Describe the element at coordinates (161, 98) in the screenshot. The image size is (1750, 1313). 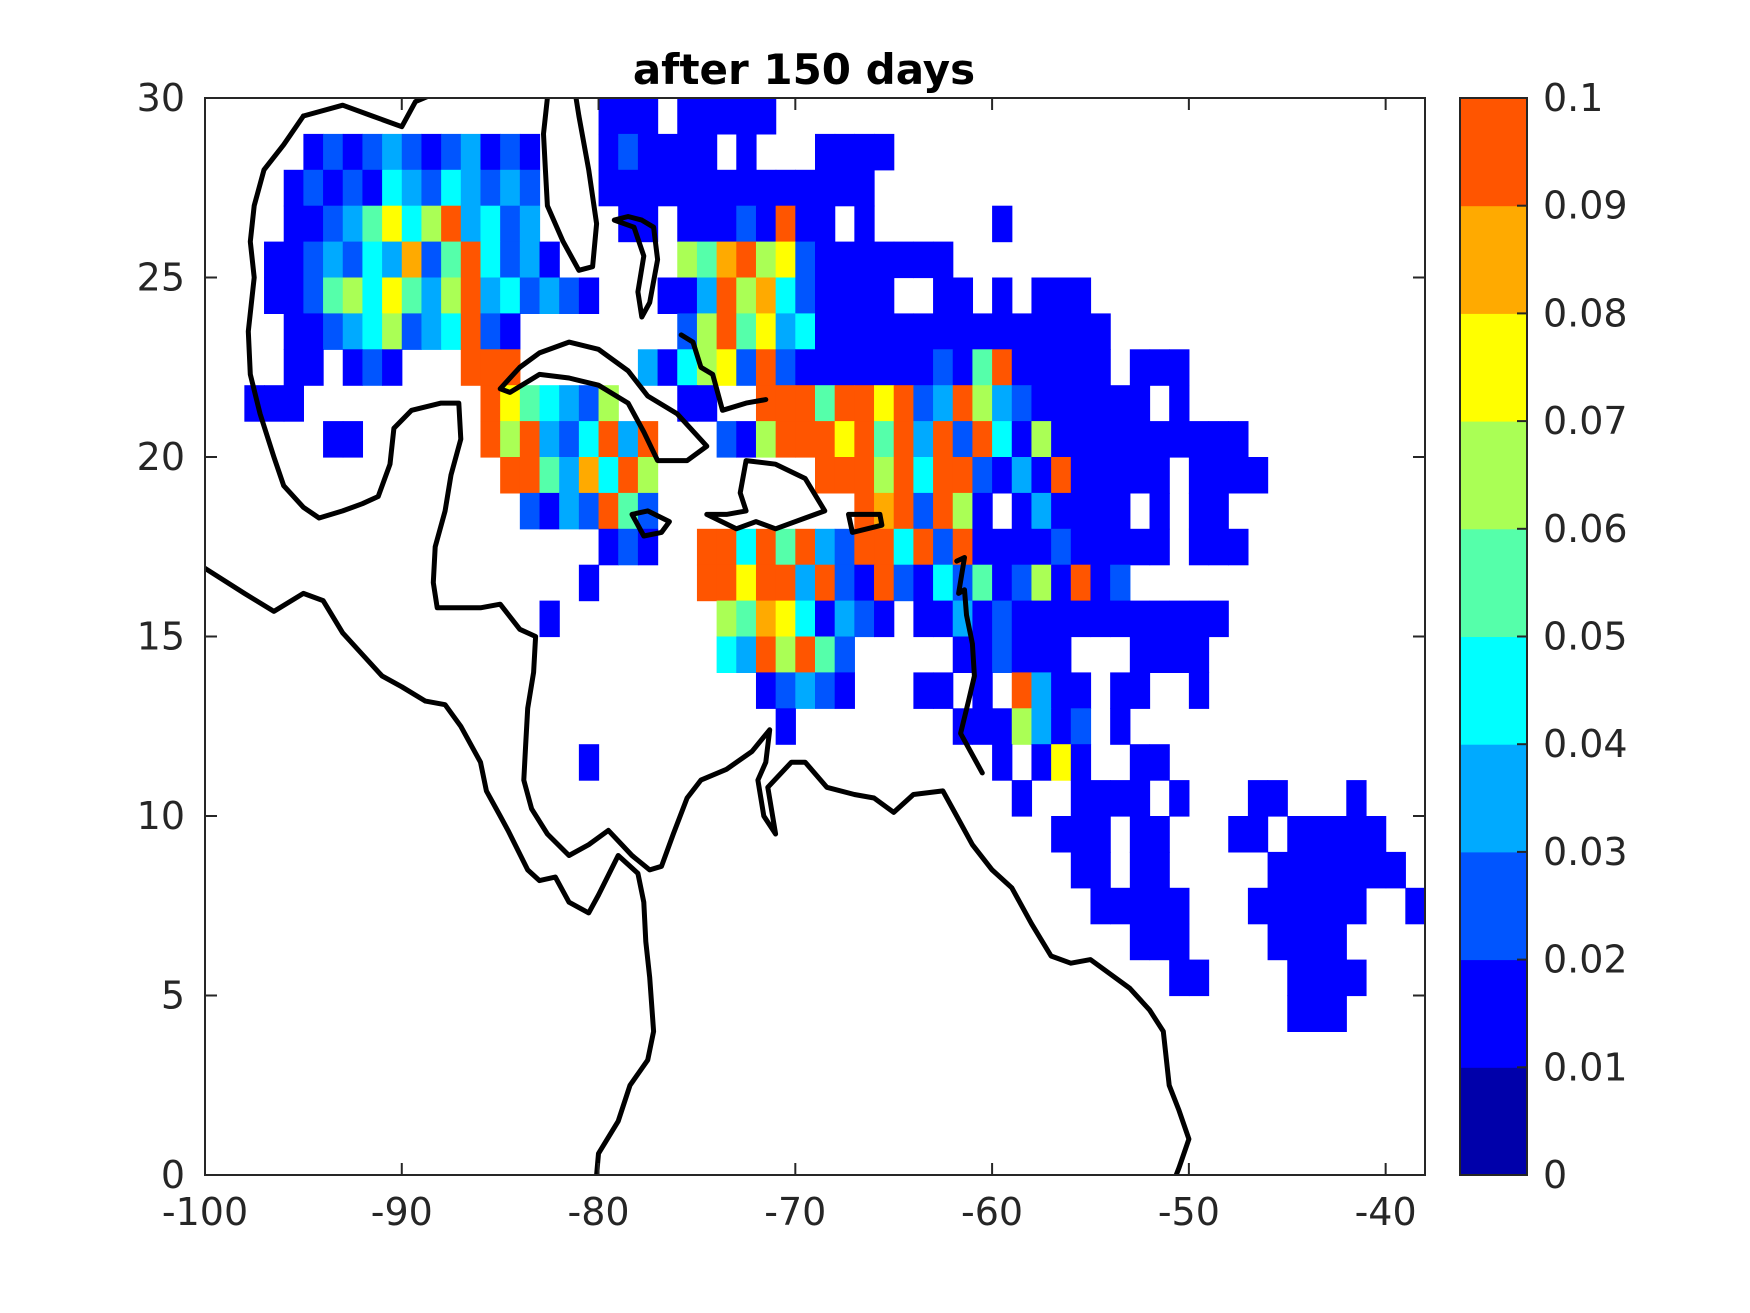
I see `y-tick-label: 30` at that location.